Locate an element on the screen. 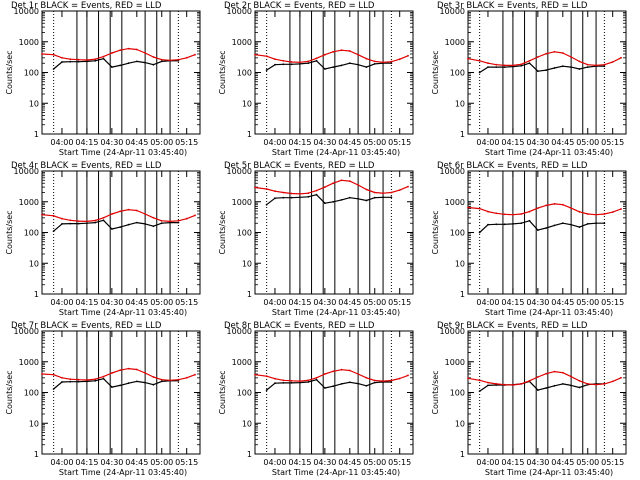  x-tick-label: 05:15 is located at coordinates (399, 302).